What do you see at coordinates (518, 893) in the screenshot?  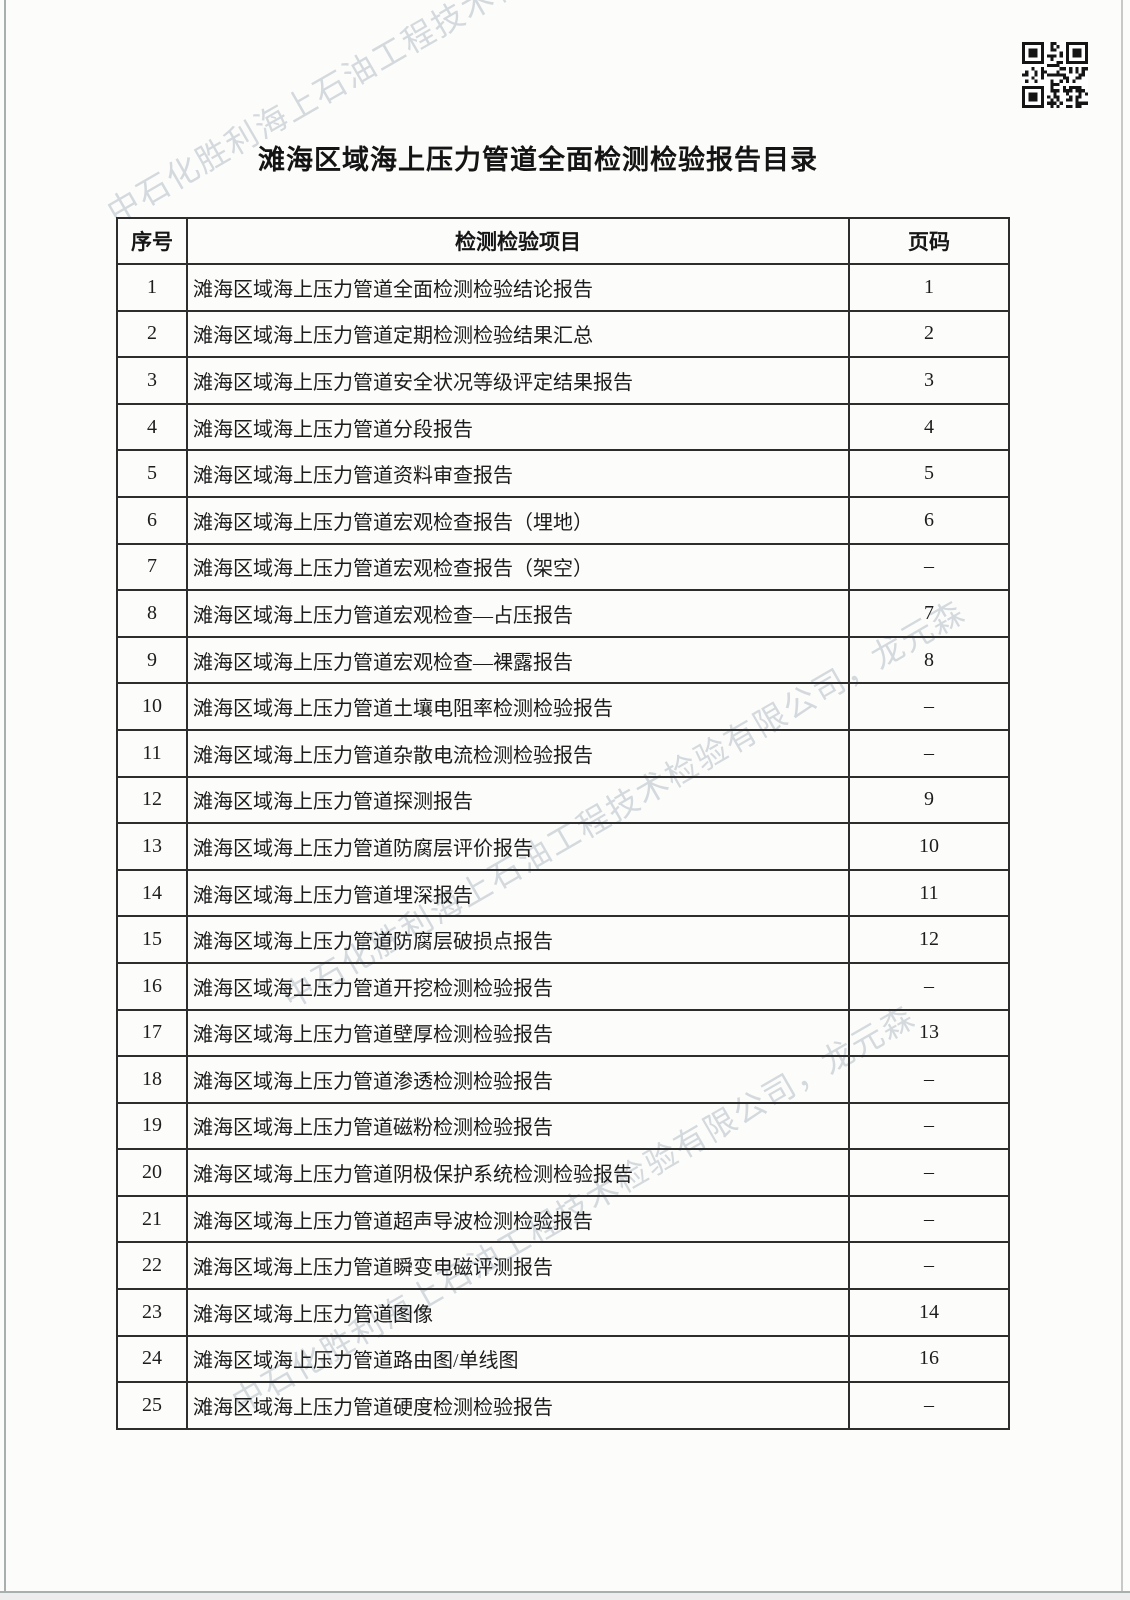 I see `row-item-label: 滩海区域海上压力管道埋深报告` at bounding box center [518, 893].